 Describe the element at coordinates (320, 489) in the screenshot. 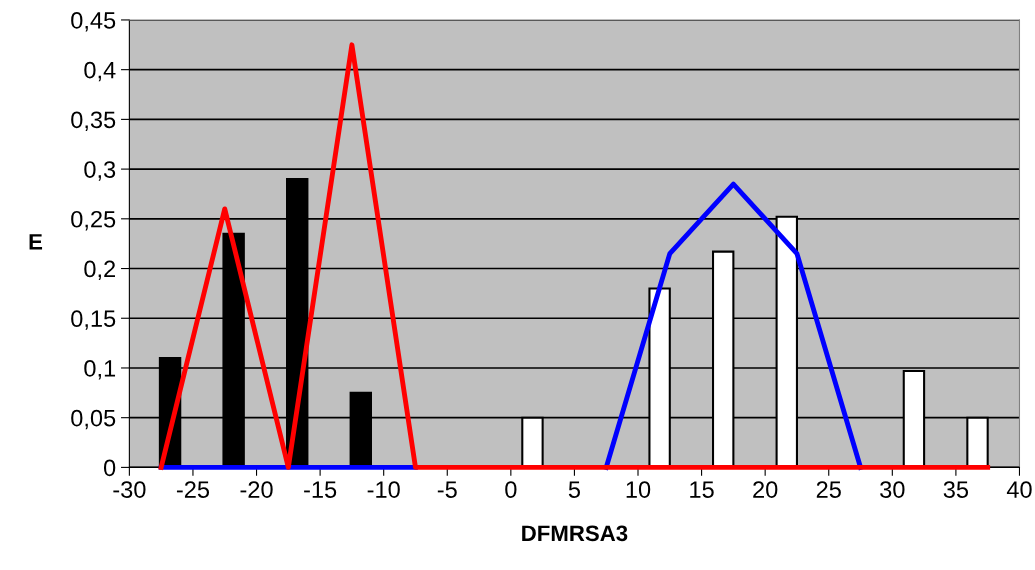

I see `x-tick-label: -15` at that location.